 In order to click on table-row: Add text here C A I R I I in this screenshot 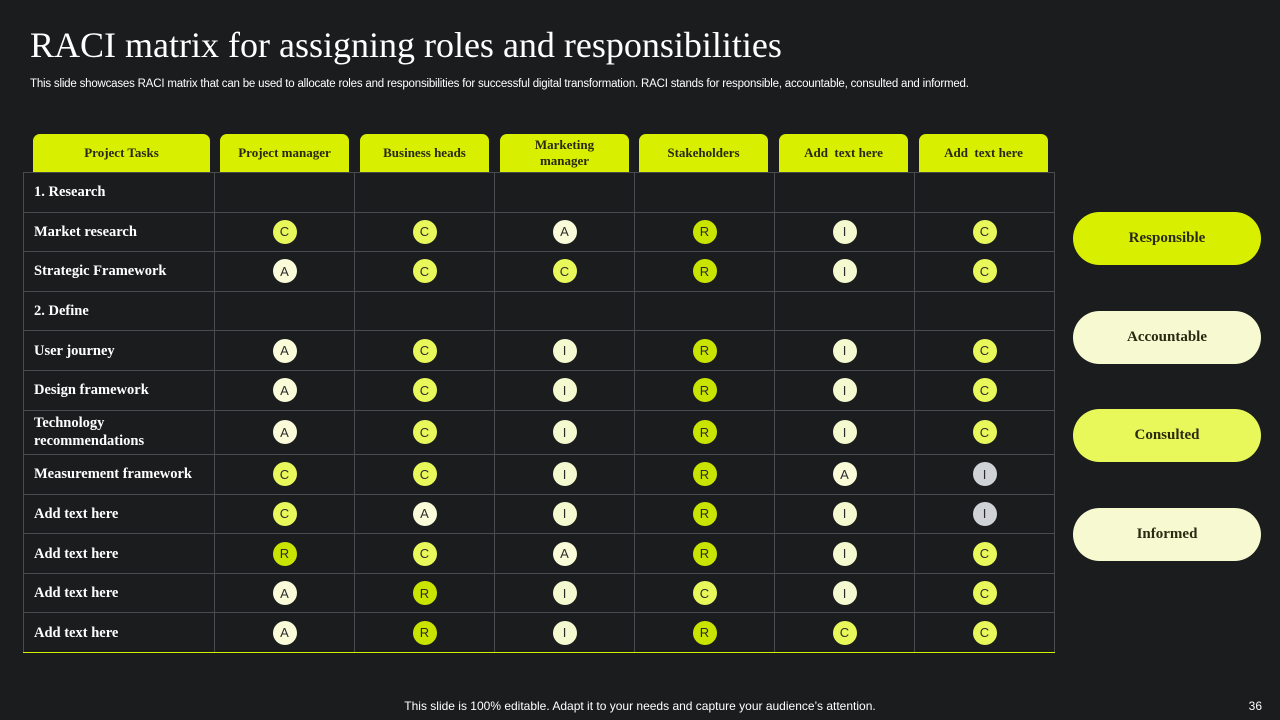, I will do `click(539, 514)`.